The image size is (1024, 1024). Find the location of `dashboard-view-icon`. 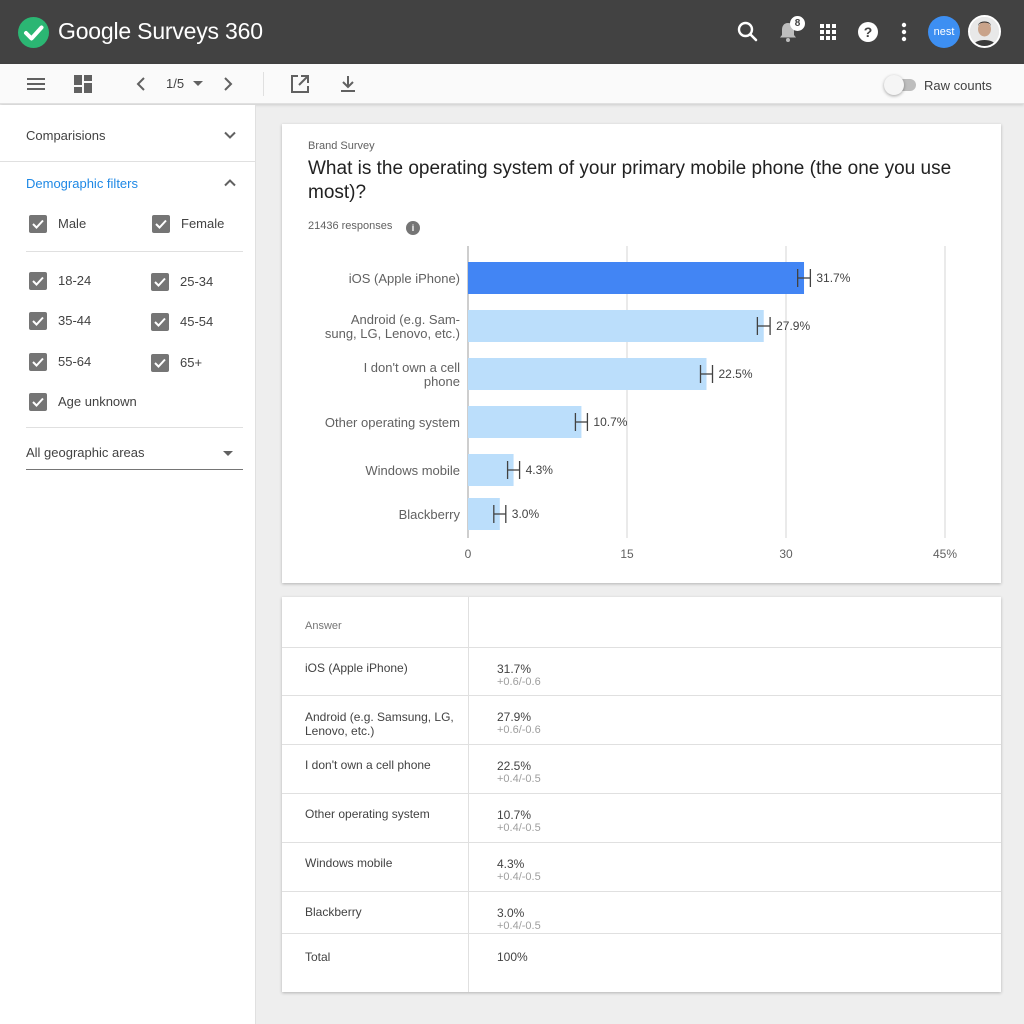

dashboard-view-icon is located at coordinates (83, 84).